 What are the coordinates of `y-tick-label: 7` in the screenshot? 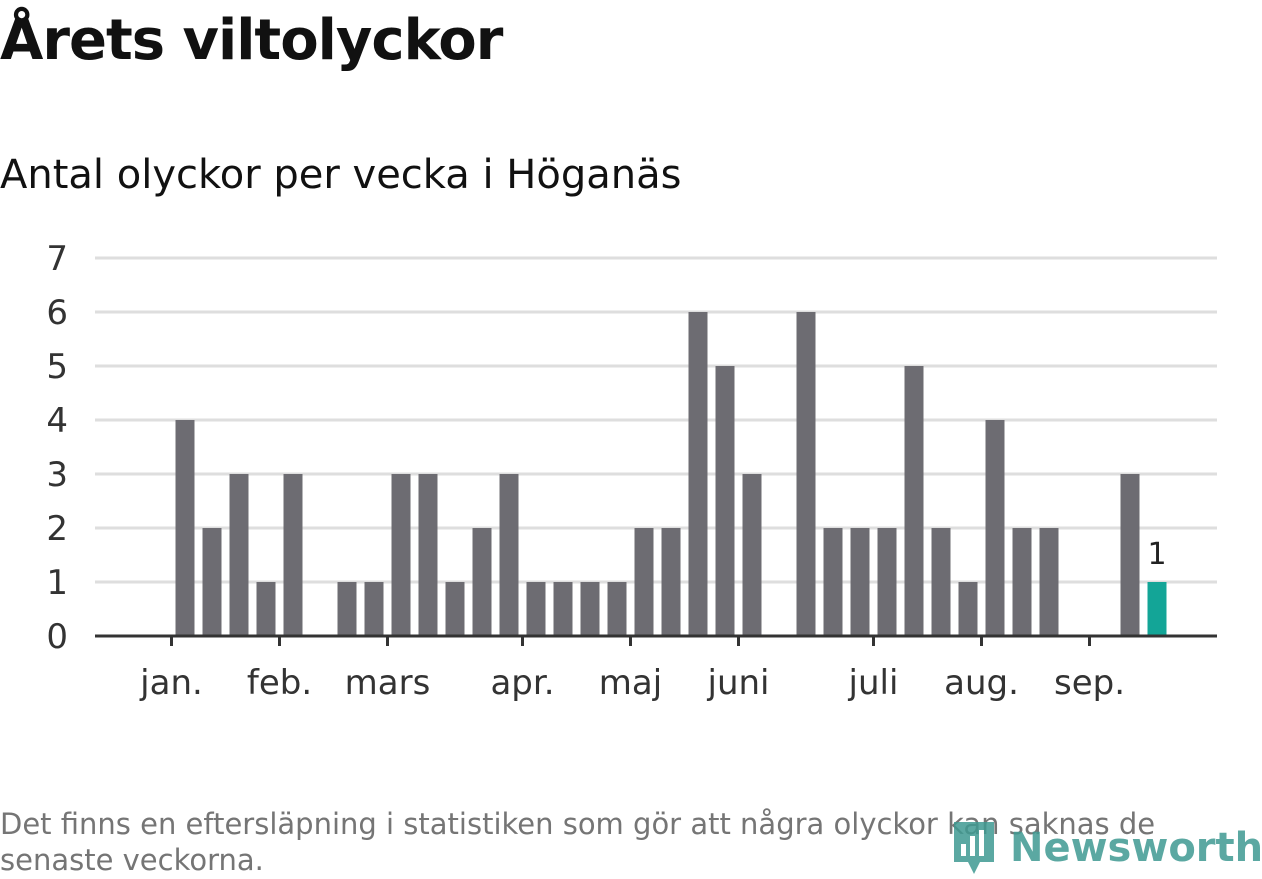 It's located at (57, 259).